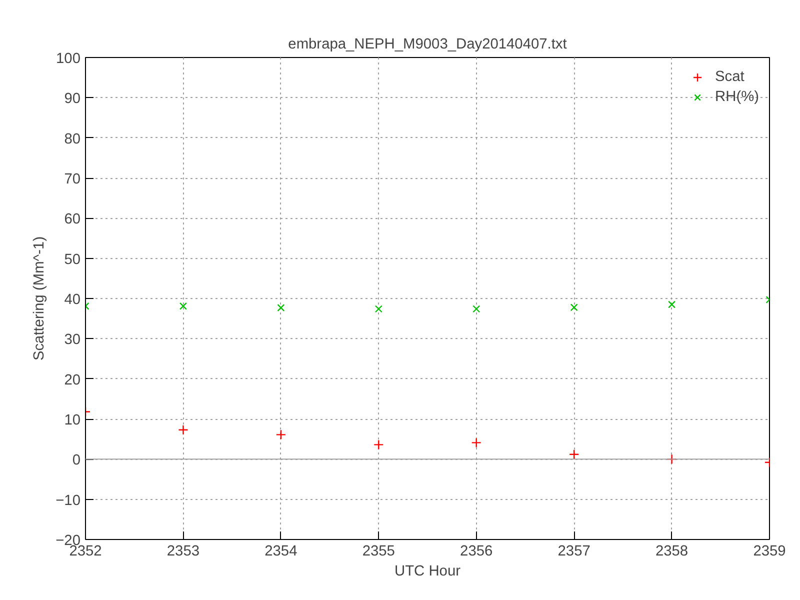 The image size is (800, 600). I want to click on x-tick-label: 2357, so click(574, 552).